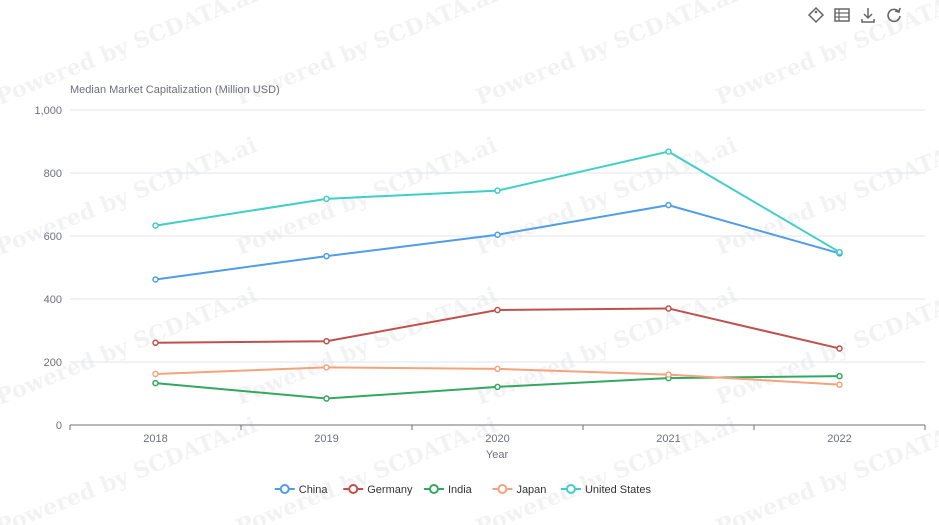 This screenshot has width=939, height=525. I want to click on series-china, so click(497, 242).